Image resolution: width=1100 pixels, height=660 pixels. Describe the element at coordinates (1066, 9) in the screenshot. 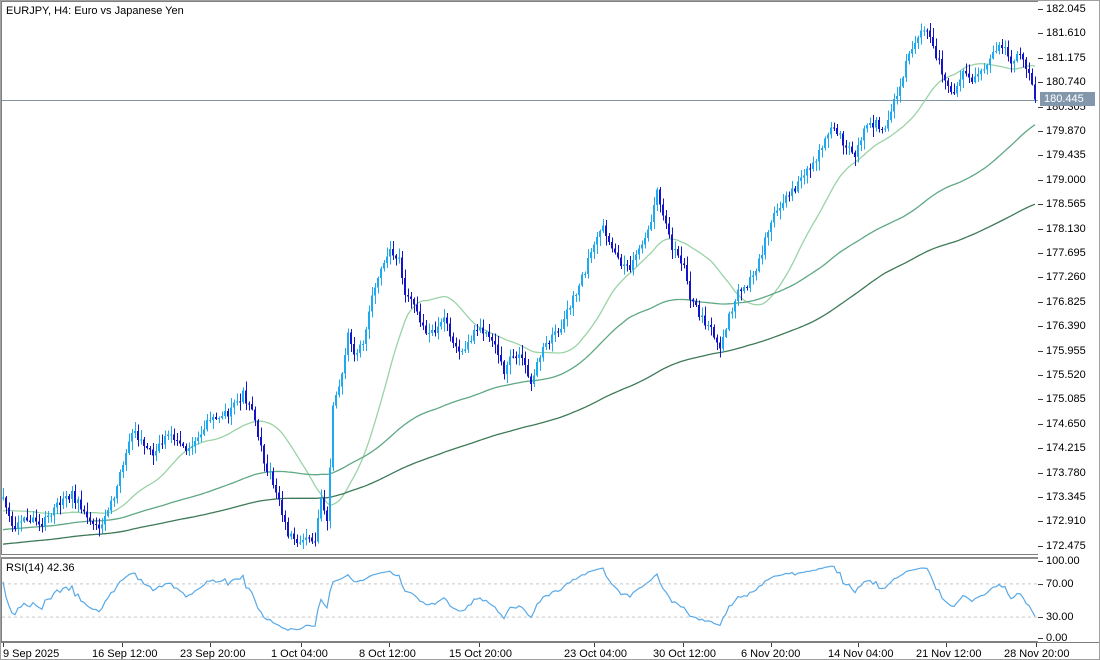

I see `price-axis-label: 182.045` at that location.